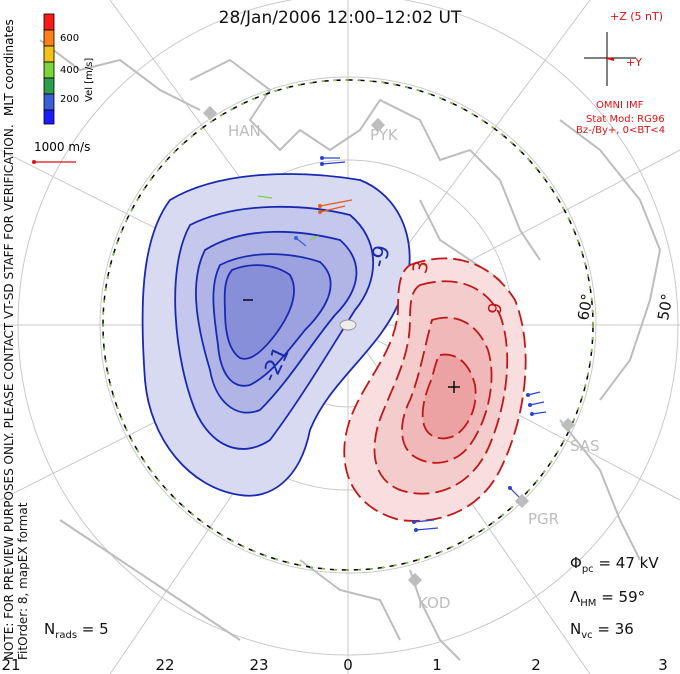  What do you see at coordinates (104, 629) in the screenshot?
I see `n-rads-value: 5` at bounding box center [104, 629].